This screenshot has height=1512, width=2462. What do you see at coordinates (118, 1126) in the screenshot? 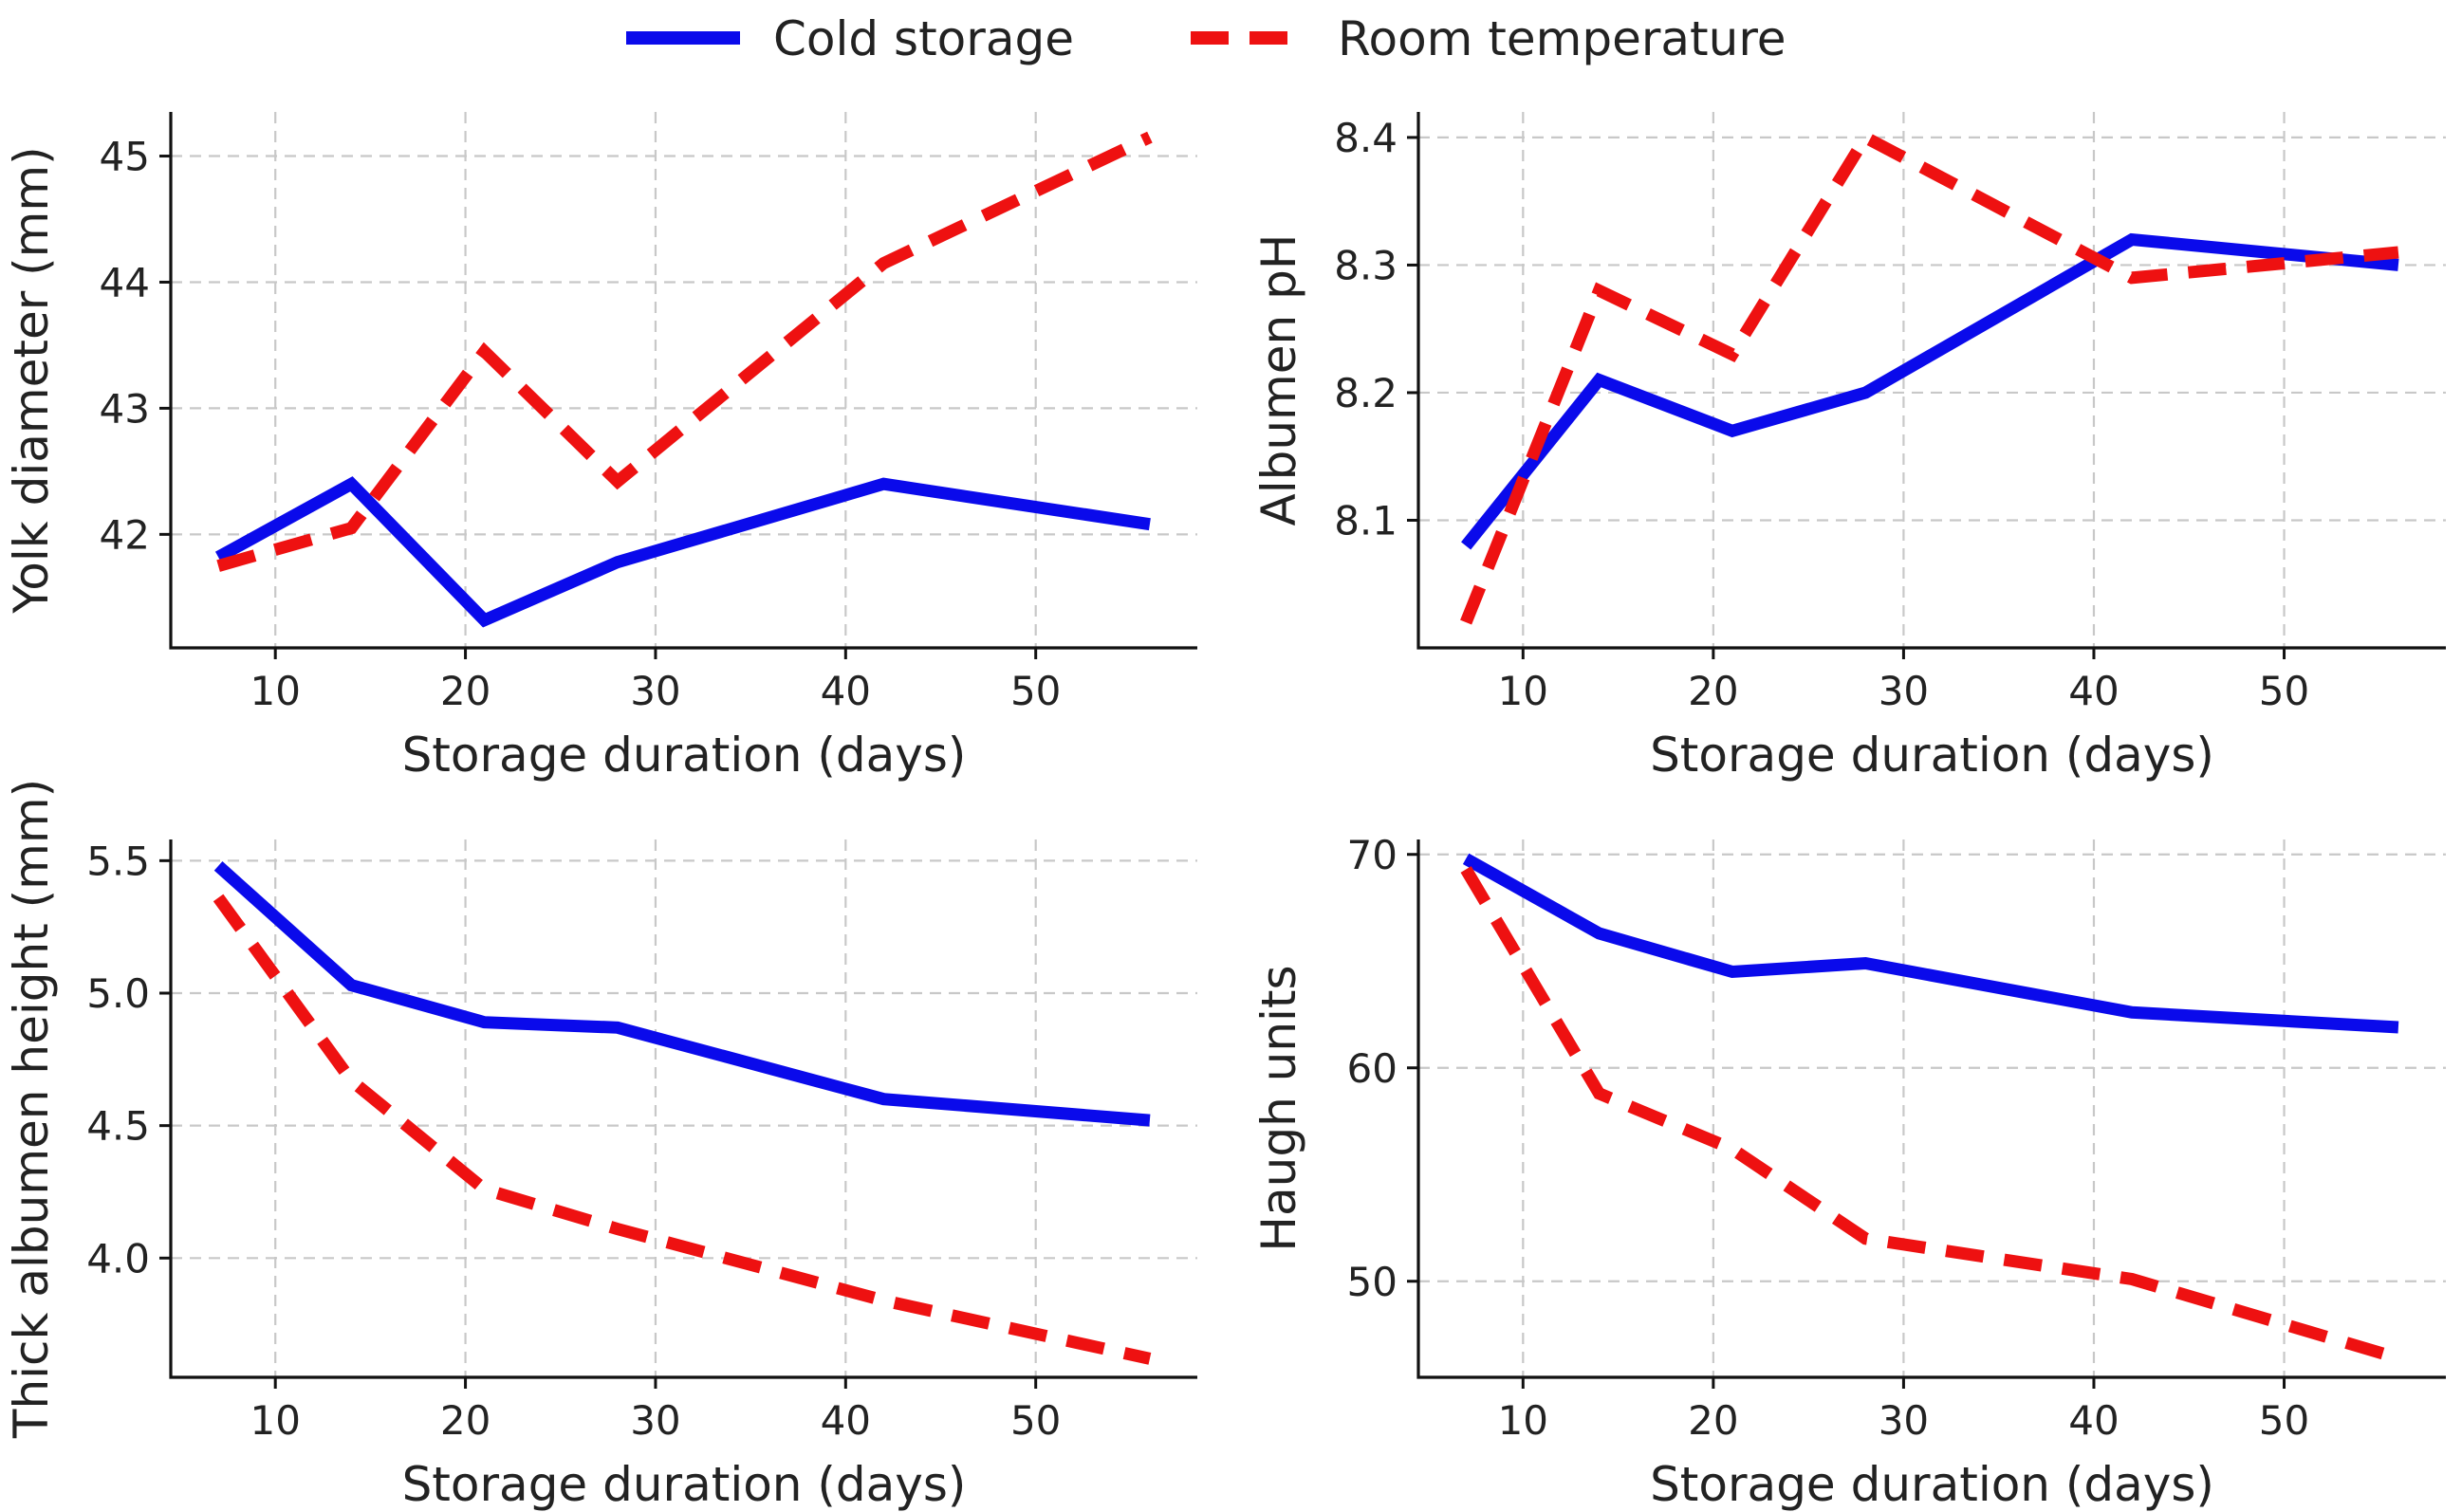
I see `y-tick-label: 4.5` at bounding box center [118, 1126].